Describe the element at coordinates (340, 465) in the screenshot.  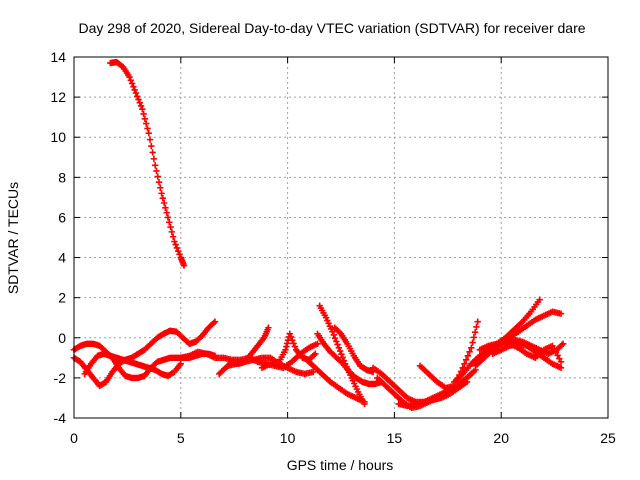
I see `x-axis-label: GPS time / hours` at that location.